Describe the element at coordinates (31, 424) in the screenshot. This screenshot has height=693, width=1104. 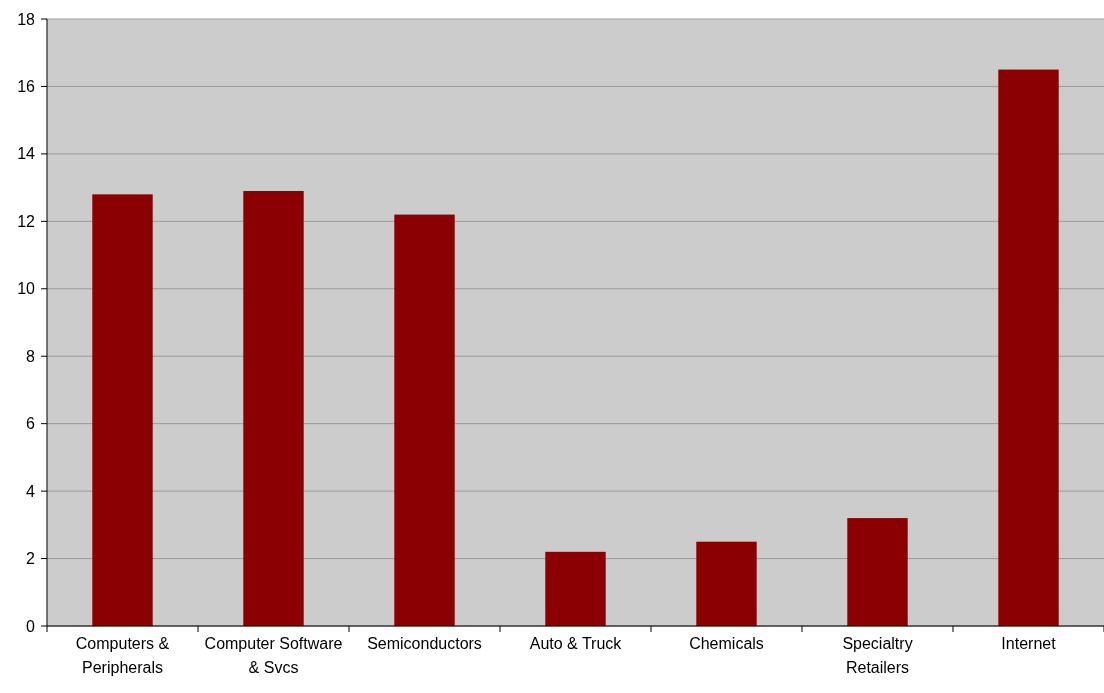
I see `y-tick-label: 6` at that location.